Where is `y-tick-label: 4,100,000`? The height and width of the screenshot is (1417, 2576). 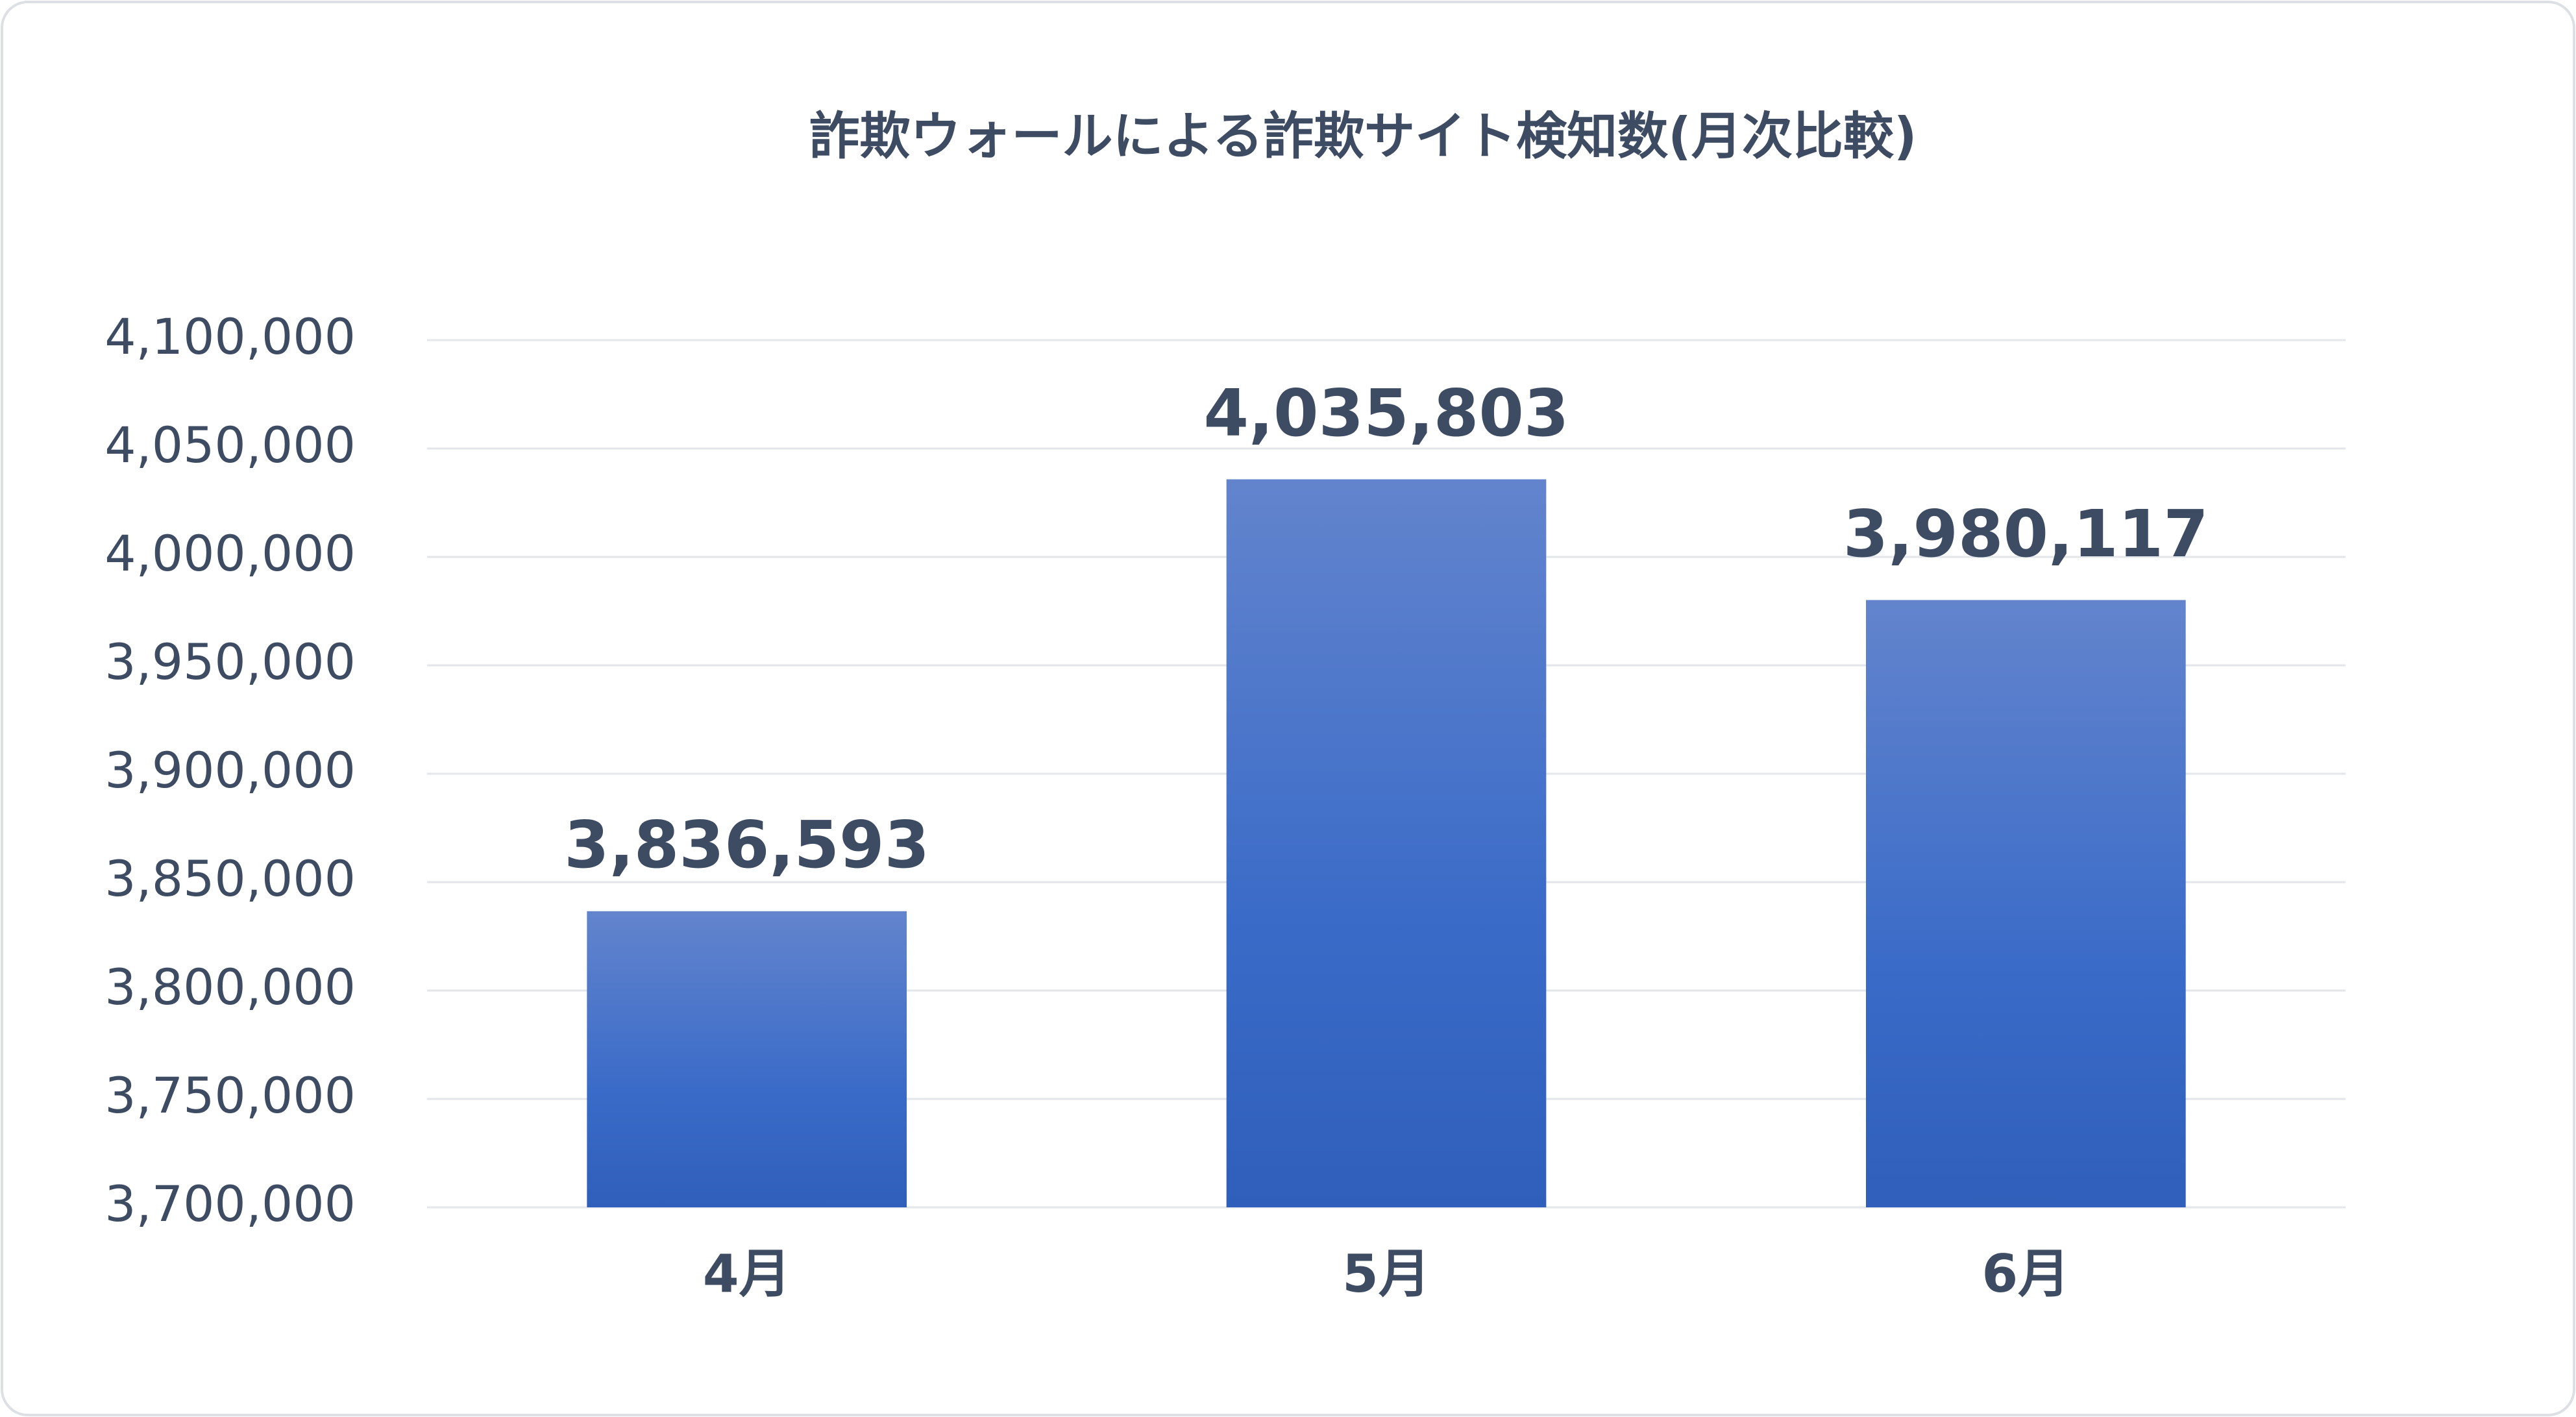 y-tick-label: 4,100,000 is located at coordinates (230, 336).